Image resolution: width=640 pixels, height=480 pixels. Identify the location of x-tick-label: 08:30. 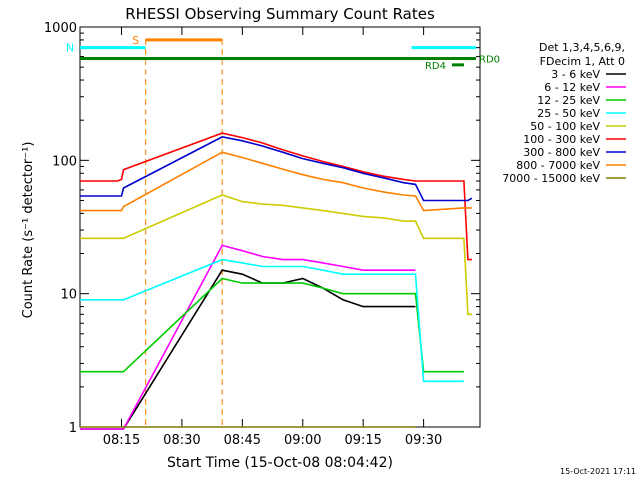
(181, 440).